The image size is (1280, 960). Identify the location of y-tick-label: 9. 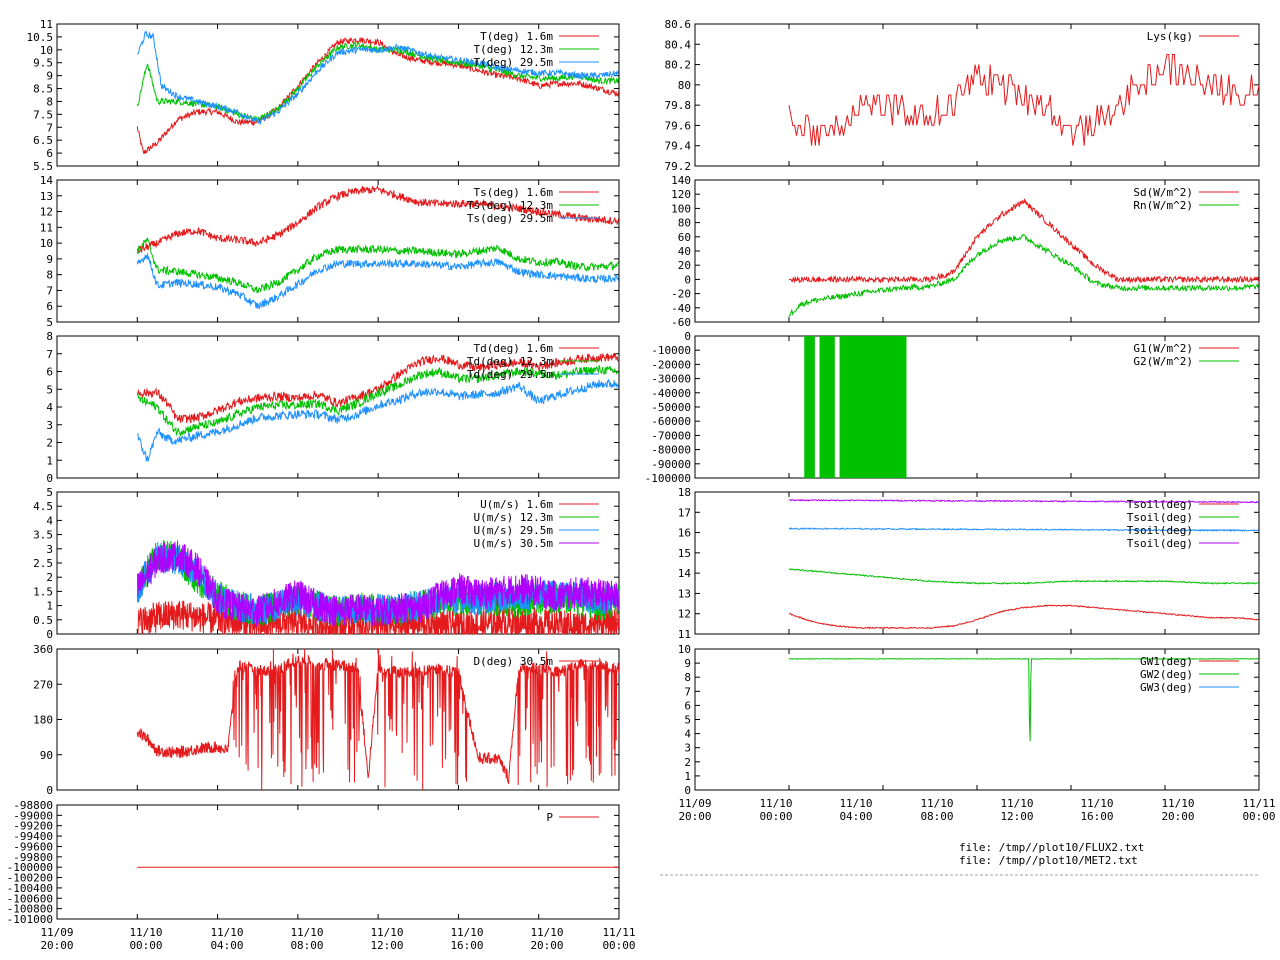
(49, 76).